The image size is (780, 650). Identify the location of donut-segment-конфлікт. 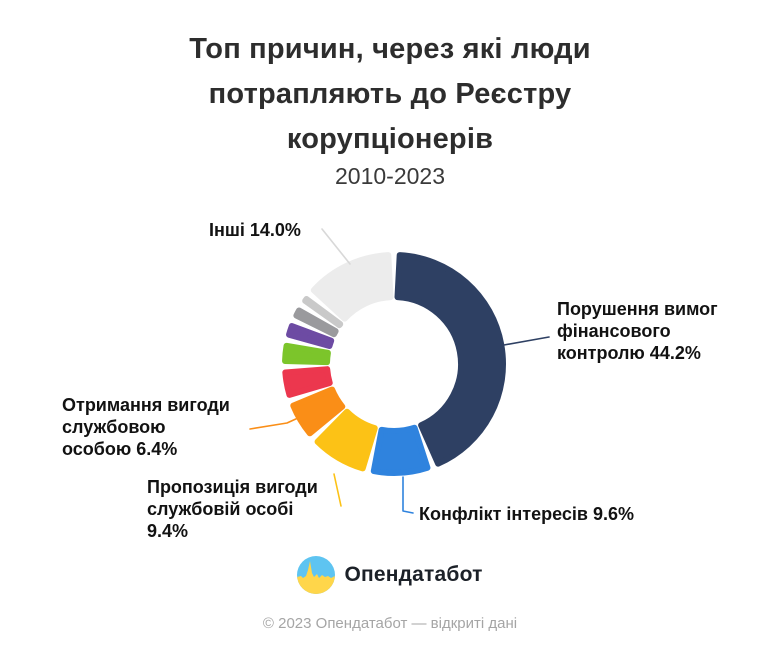
(400, 450).